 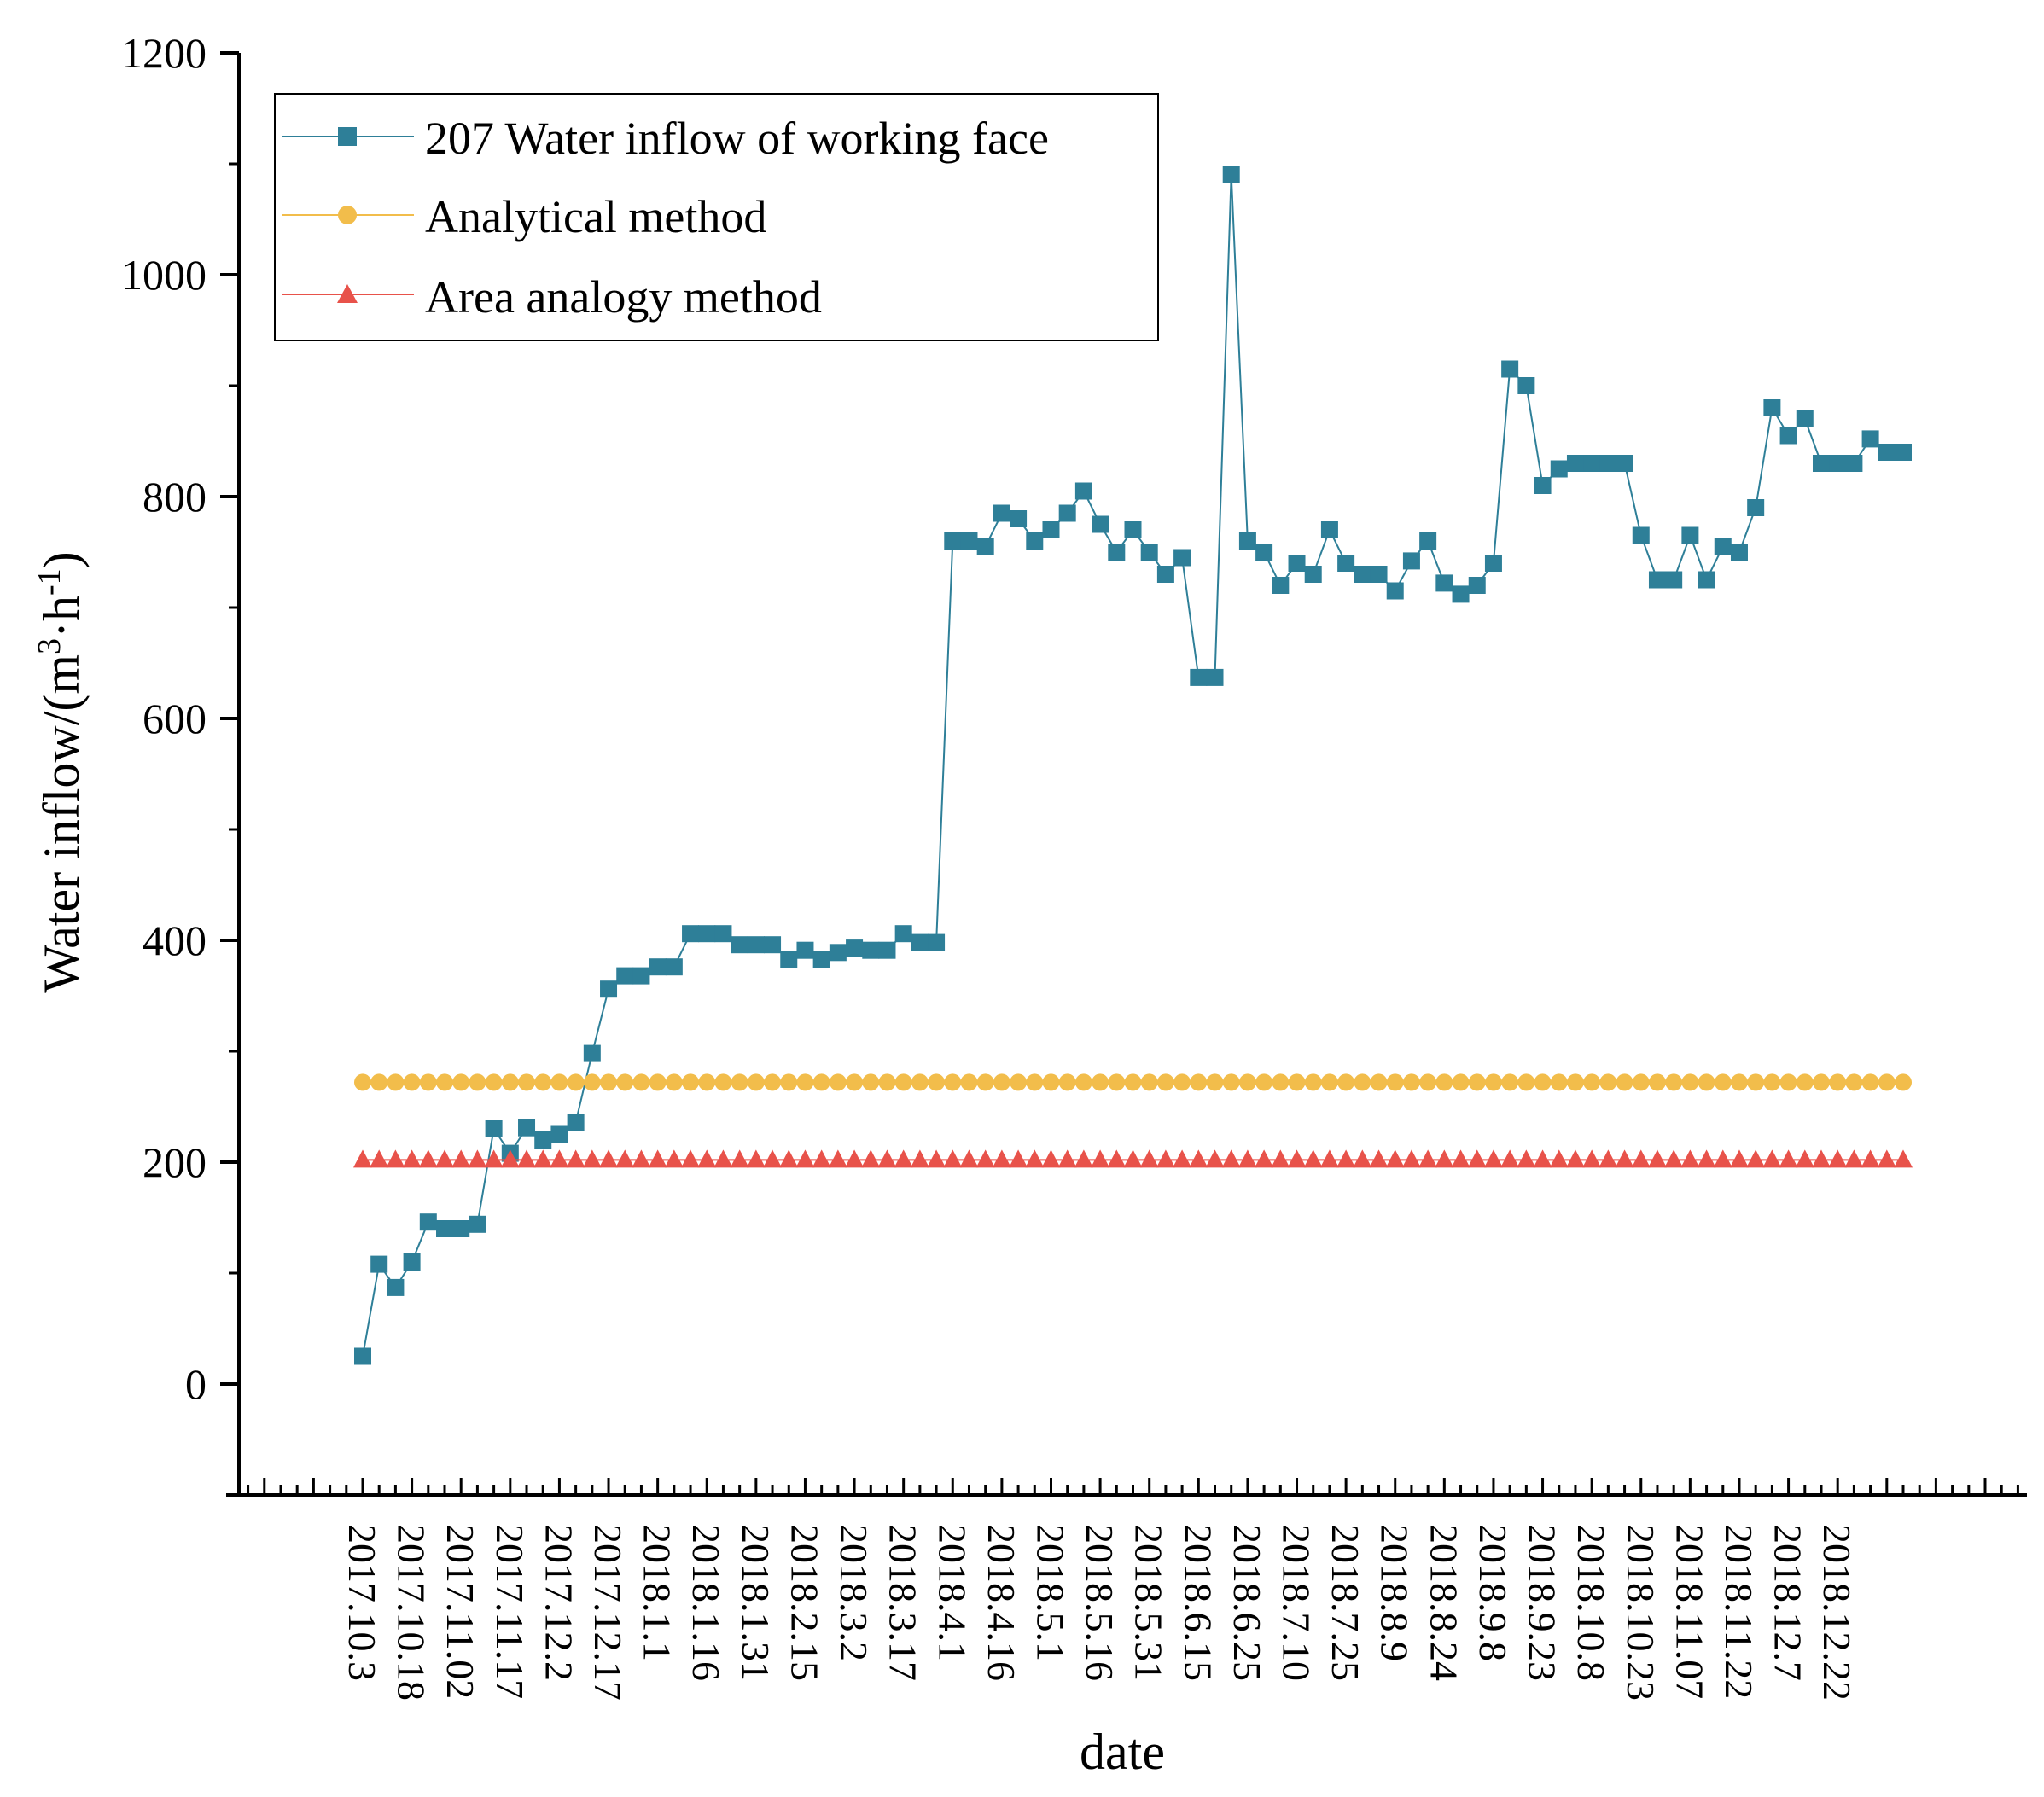 I want to click on legend-square-marker, so click(x=347, y=136).